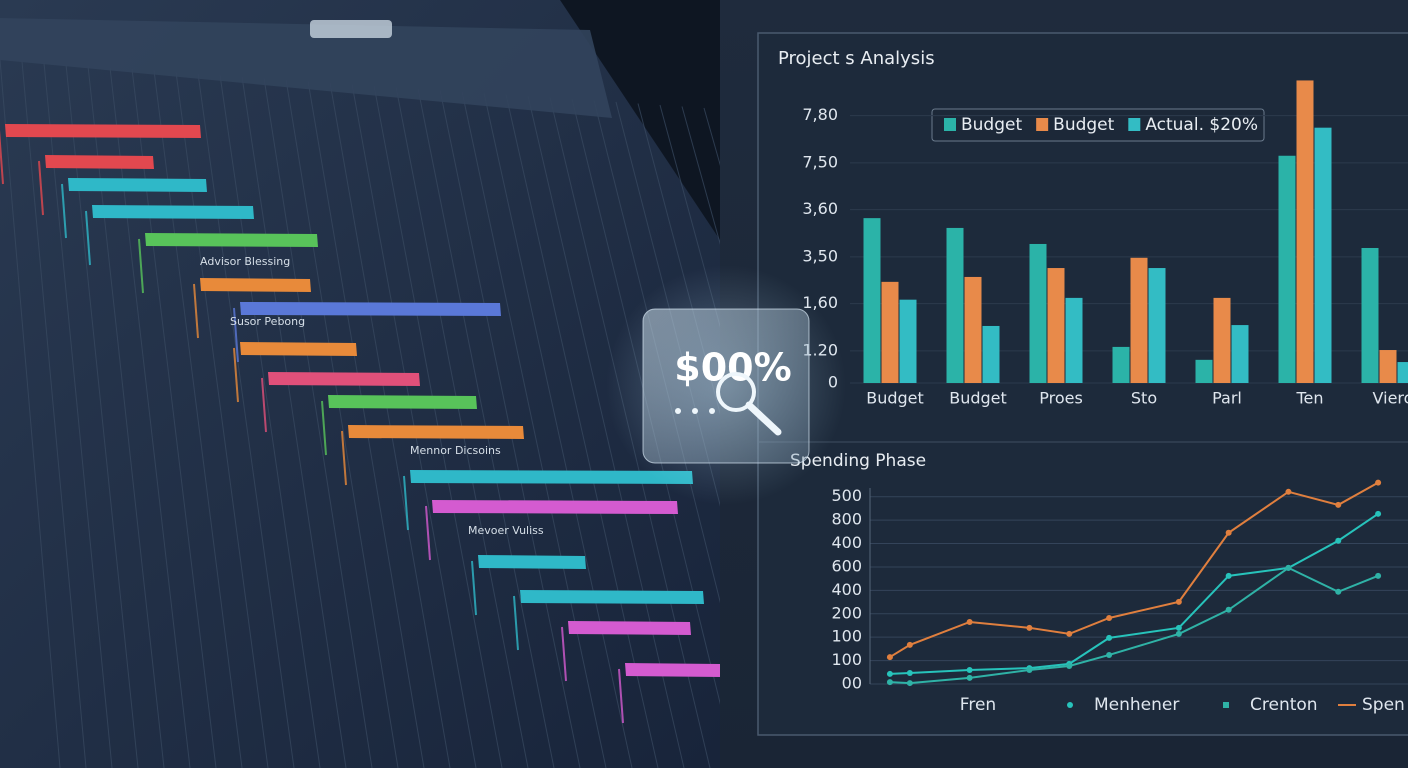 The height and width of the screenshot is (768, 1408). I want to click on x-tick-label: Budget, so click(895, 398).